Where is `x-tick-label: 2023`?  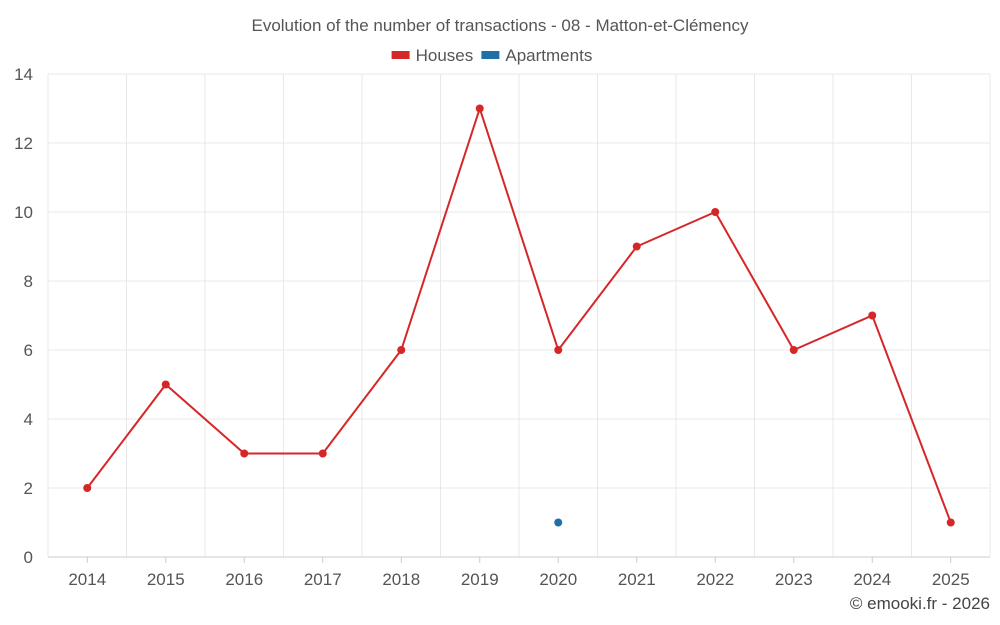 x-tick-label: 2023 is located at coordinates (794, 579).